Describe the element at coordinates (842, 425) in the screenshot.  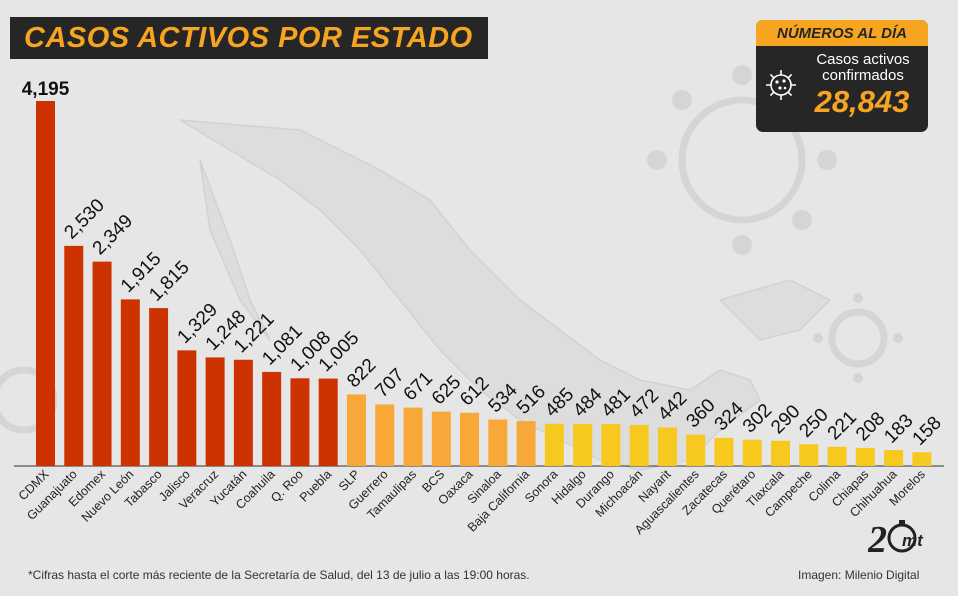
I see `data-label: 221` at that location.